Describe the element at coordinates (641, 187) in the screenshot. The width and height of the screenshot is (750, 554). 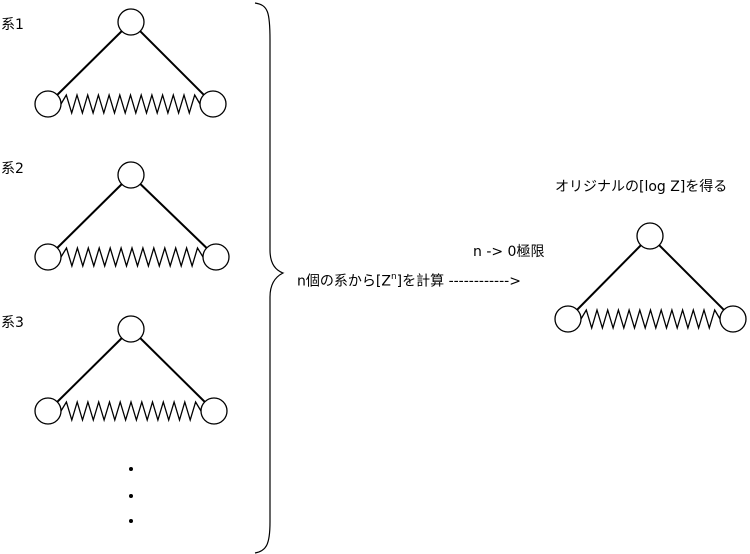
I see `result-label: オリジナルの[log Z]を得る` at that location.